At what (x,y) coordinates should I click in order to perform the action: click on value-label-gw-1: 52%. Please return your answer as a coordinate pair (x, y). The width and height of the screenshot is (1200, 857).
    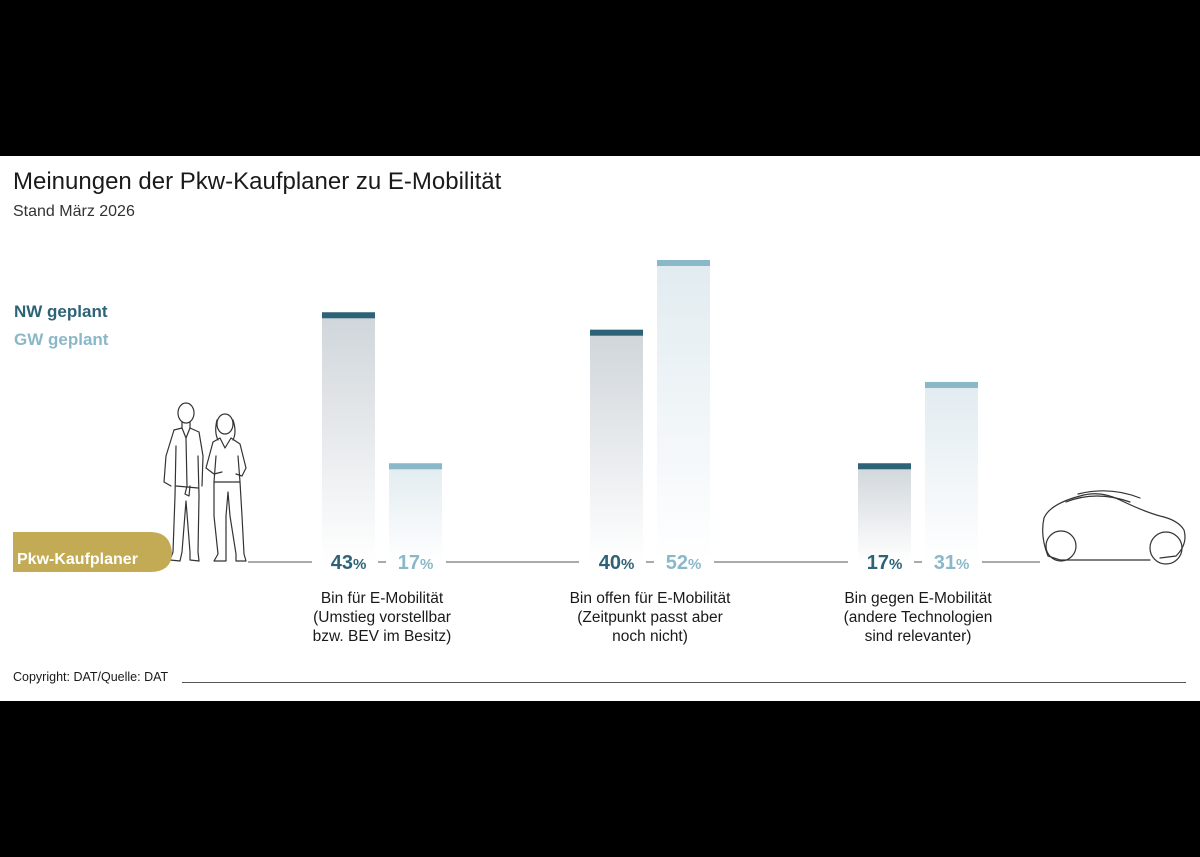
    Looking at the image, I should click on (684, 563).